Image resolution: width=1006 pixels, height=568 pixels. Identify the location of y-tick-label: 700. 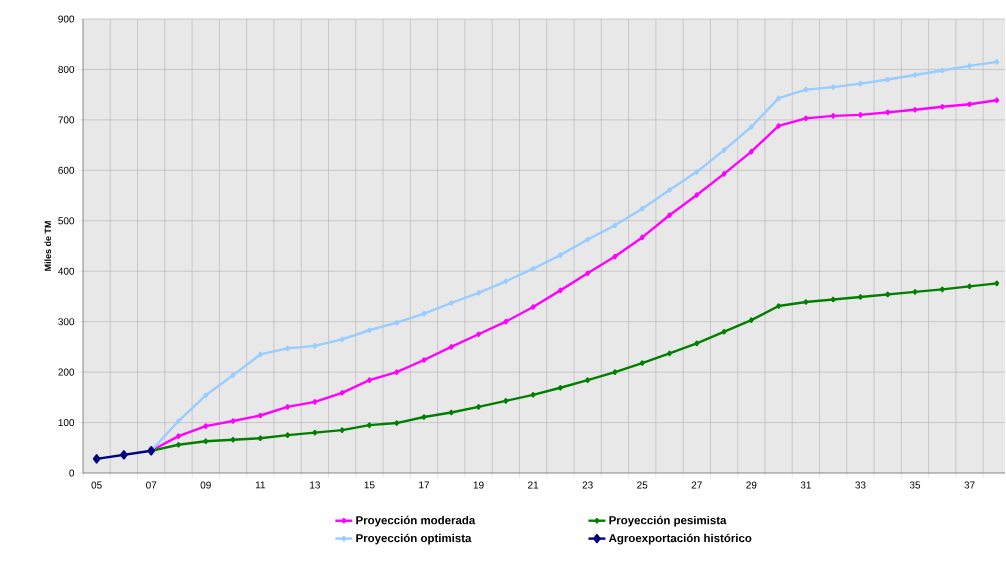
(66, 120).